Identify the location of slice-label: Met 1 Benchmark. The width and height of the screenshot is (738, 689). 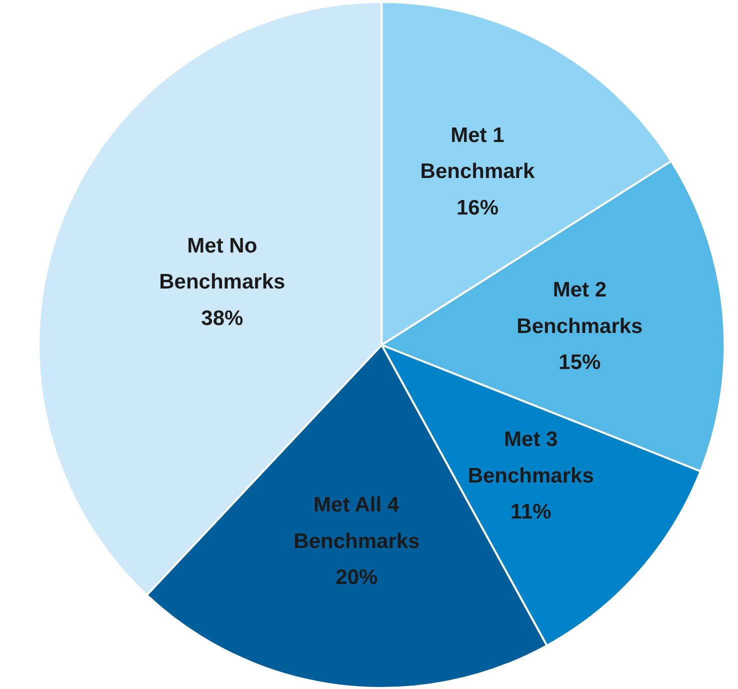
(477, 154).